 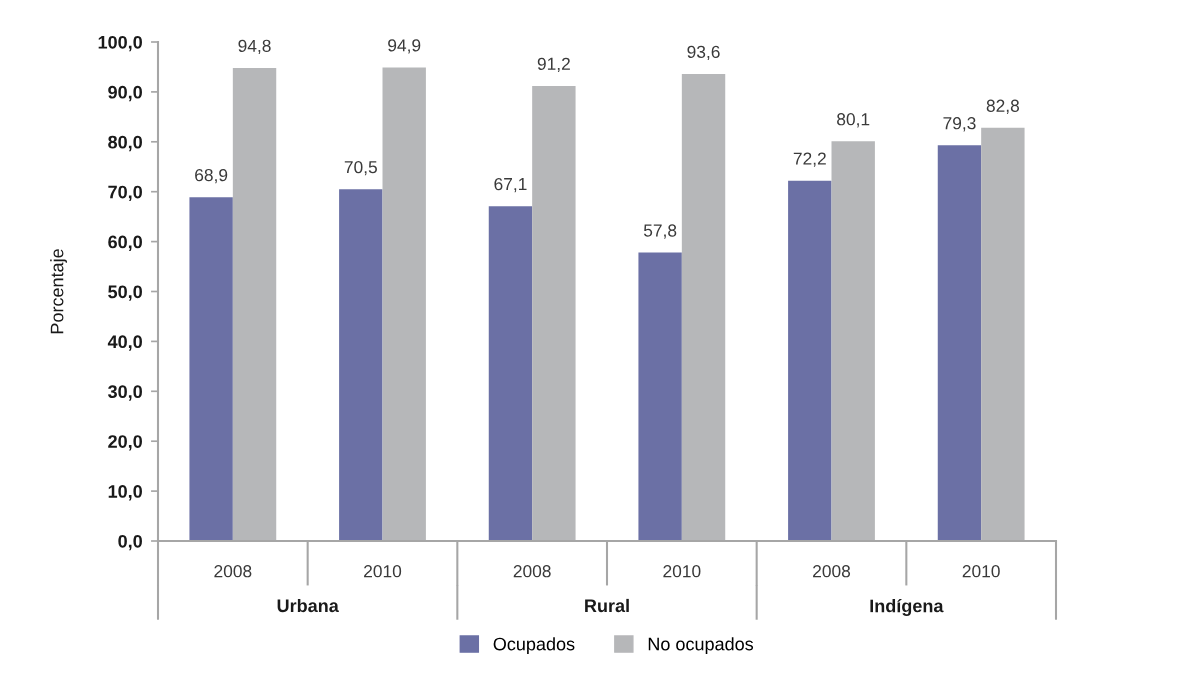 I want to click on data-label: 67,1, so click(x=510, y=185).